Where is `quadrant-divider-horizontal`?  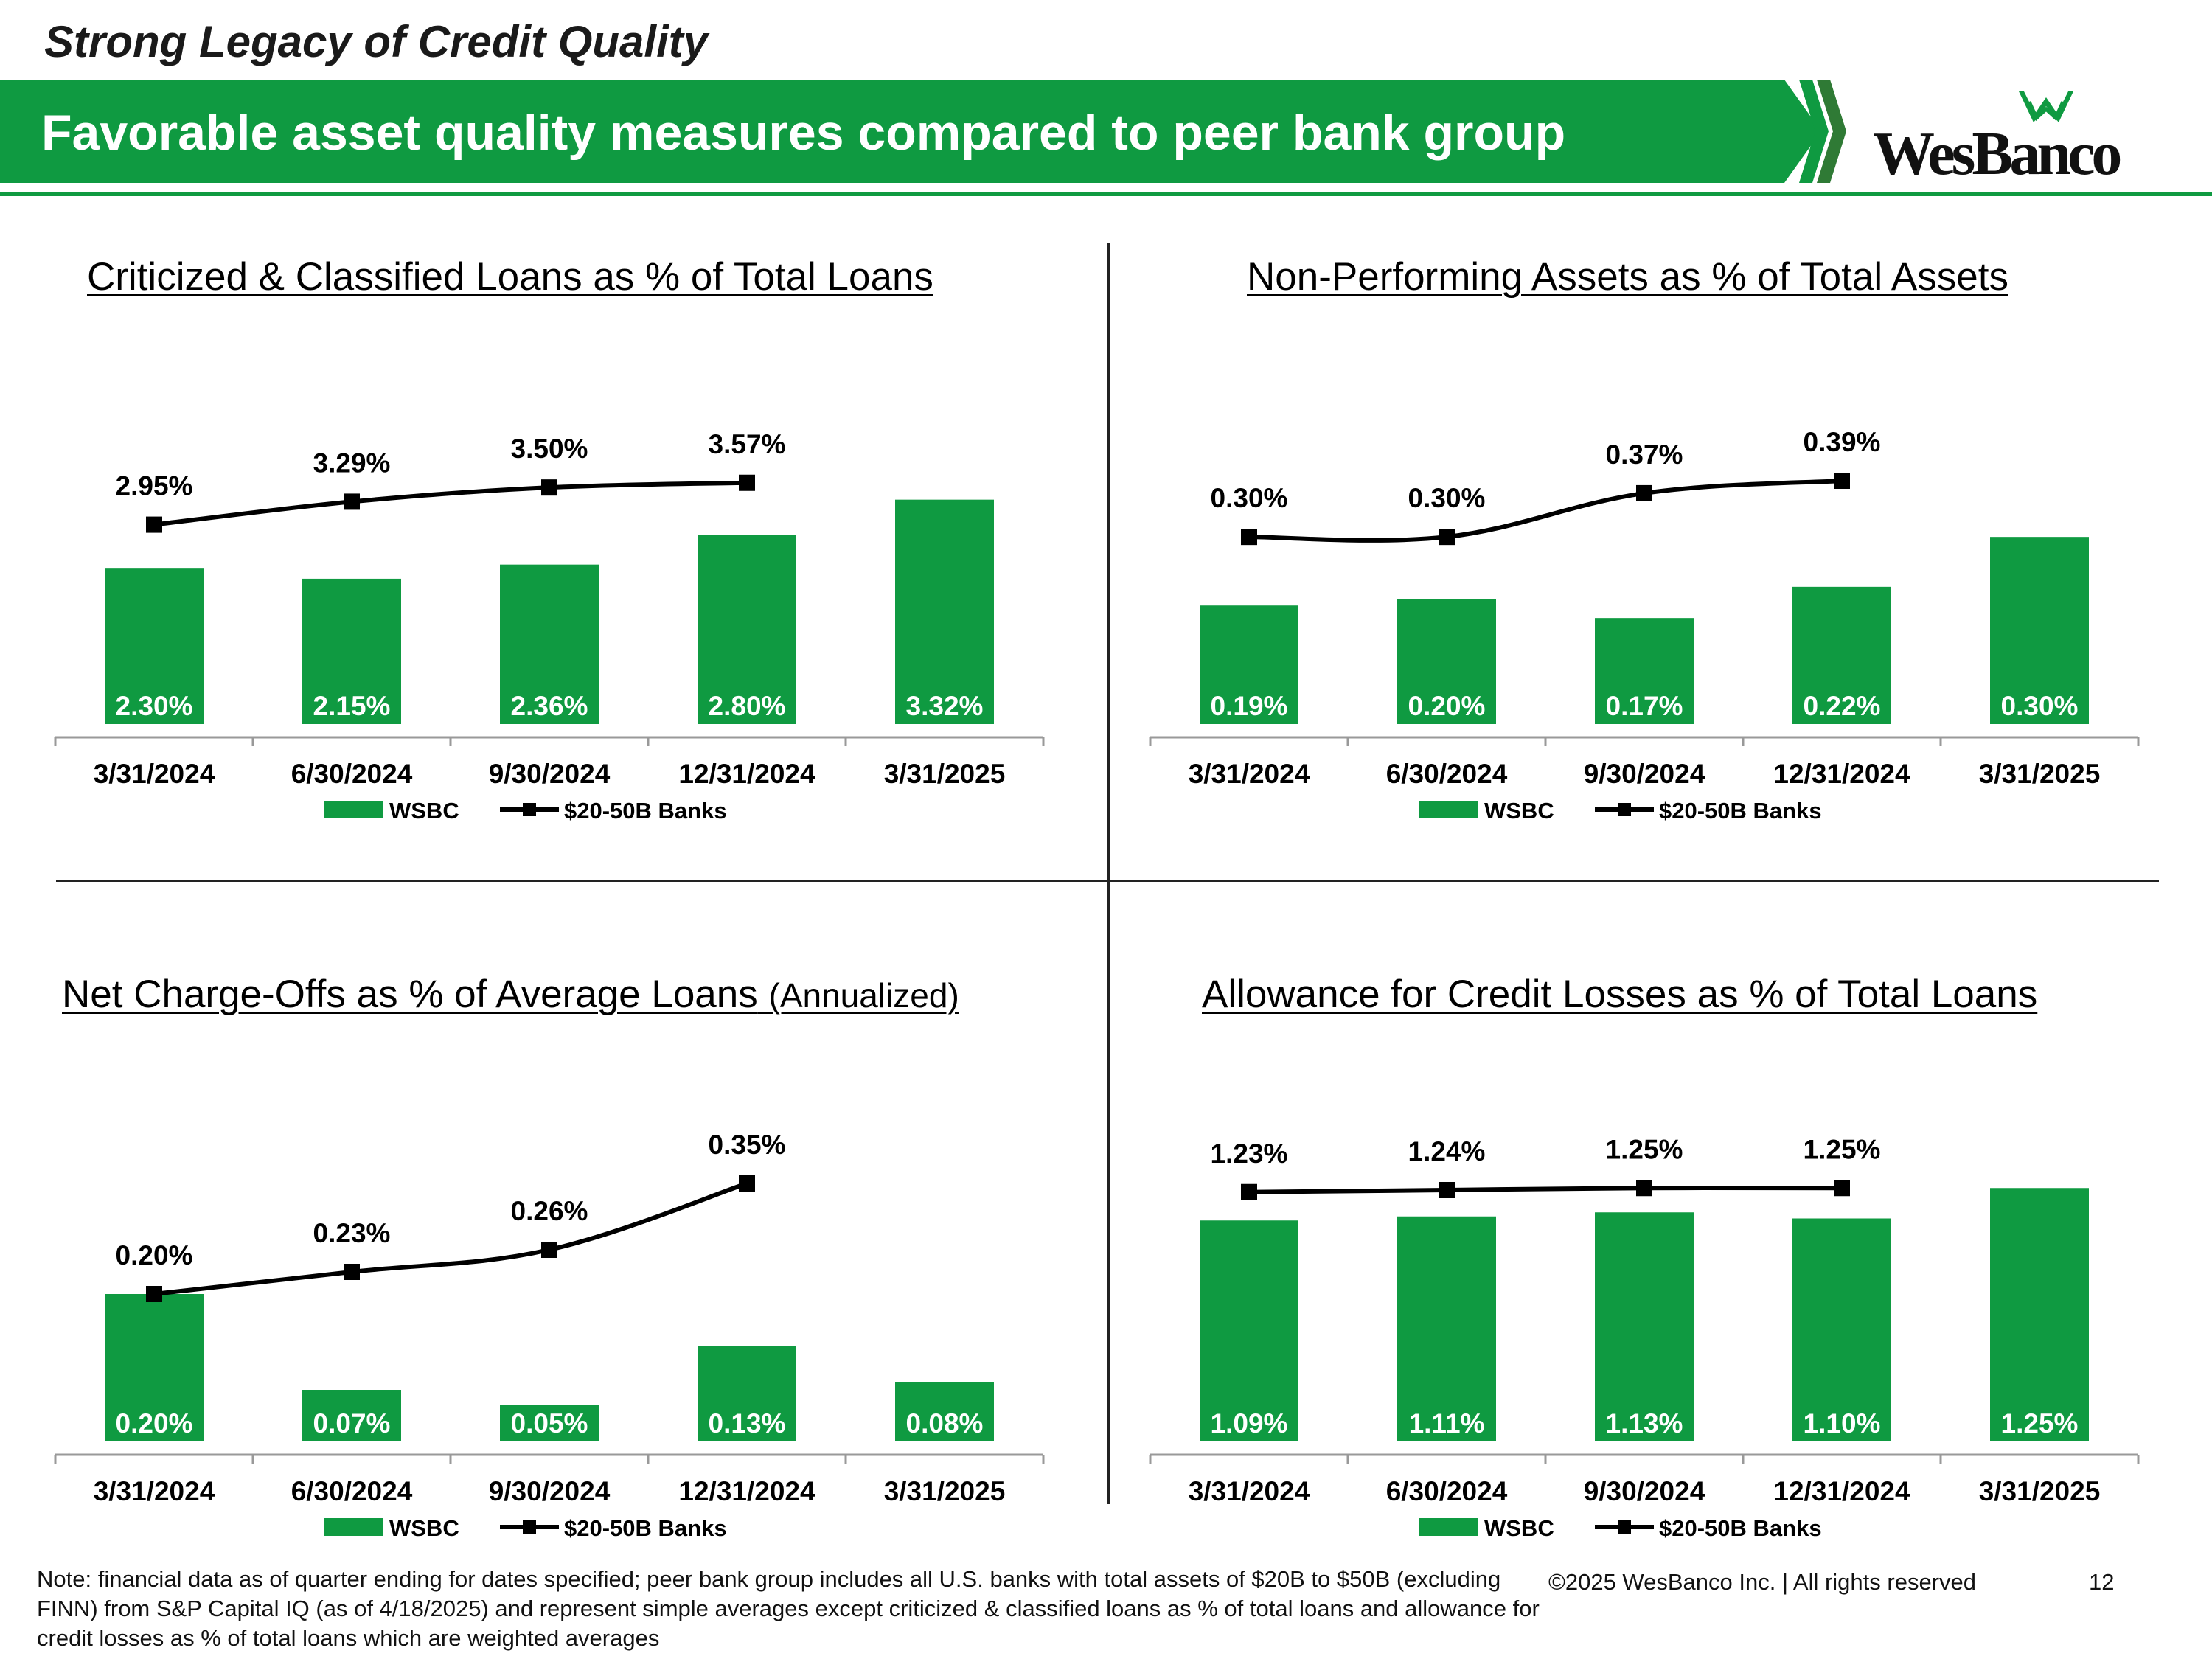 quadrant-divider-horizontal is located at coordinates (1107, 881).